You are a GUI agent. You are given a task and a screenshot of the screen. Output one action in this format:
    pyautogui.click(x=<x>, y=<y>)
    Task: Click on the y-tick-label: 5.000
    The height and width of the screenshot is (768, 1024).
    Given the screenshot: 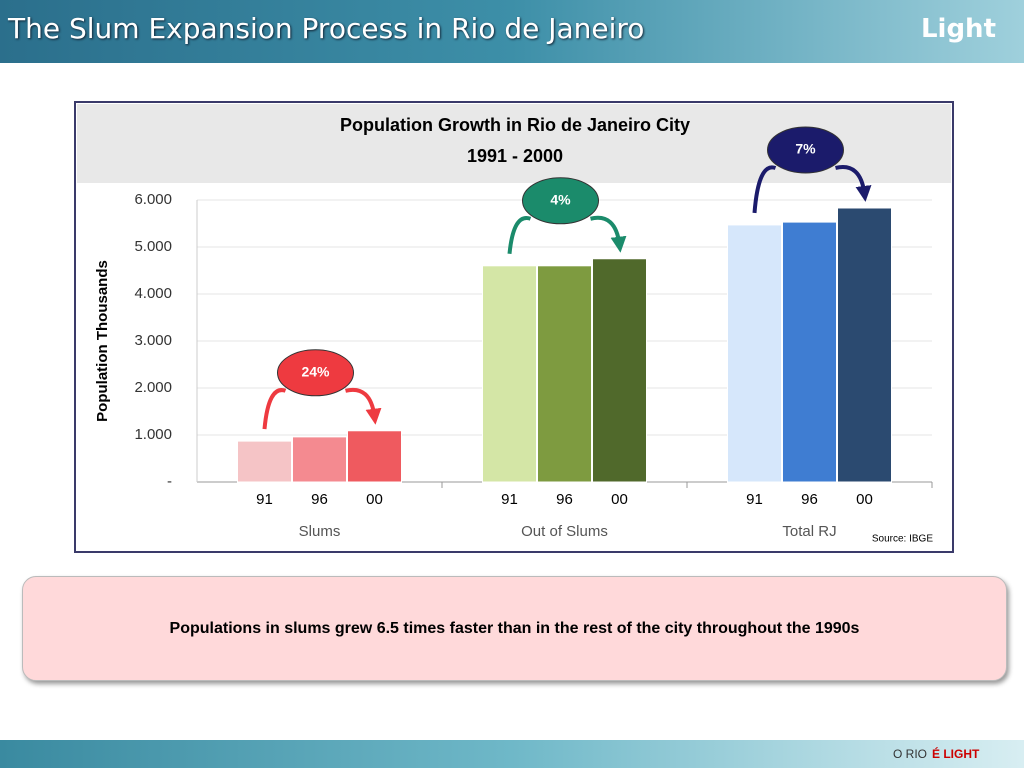 What is the action you would take?
    pyautogui.click(x=153, y=246)
    